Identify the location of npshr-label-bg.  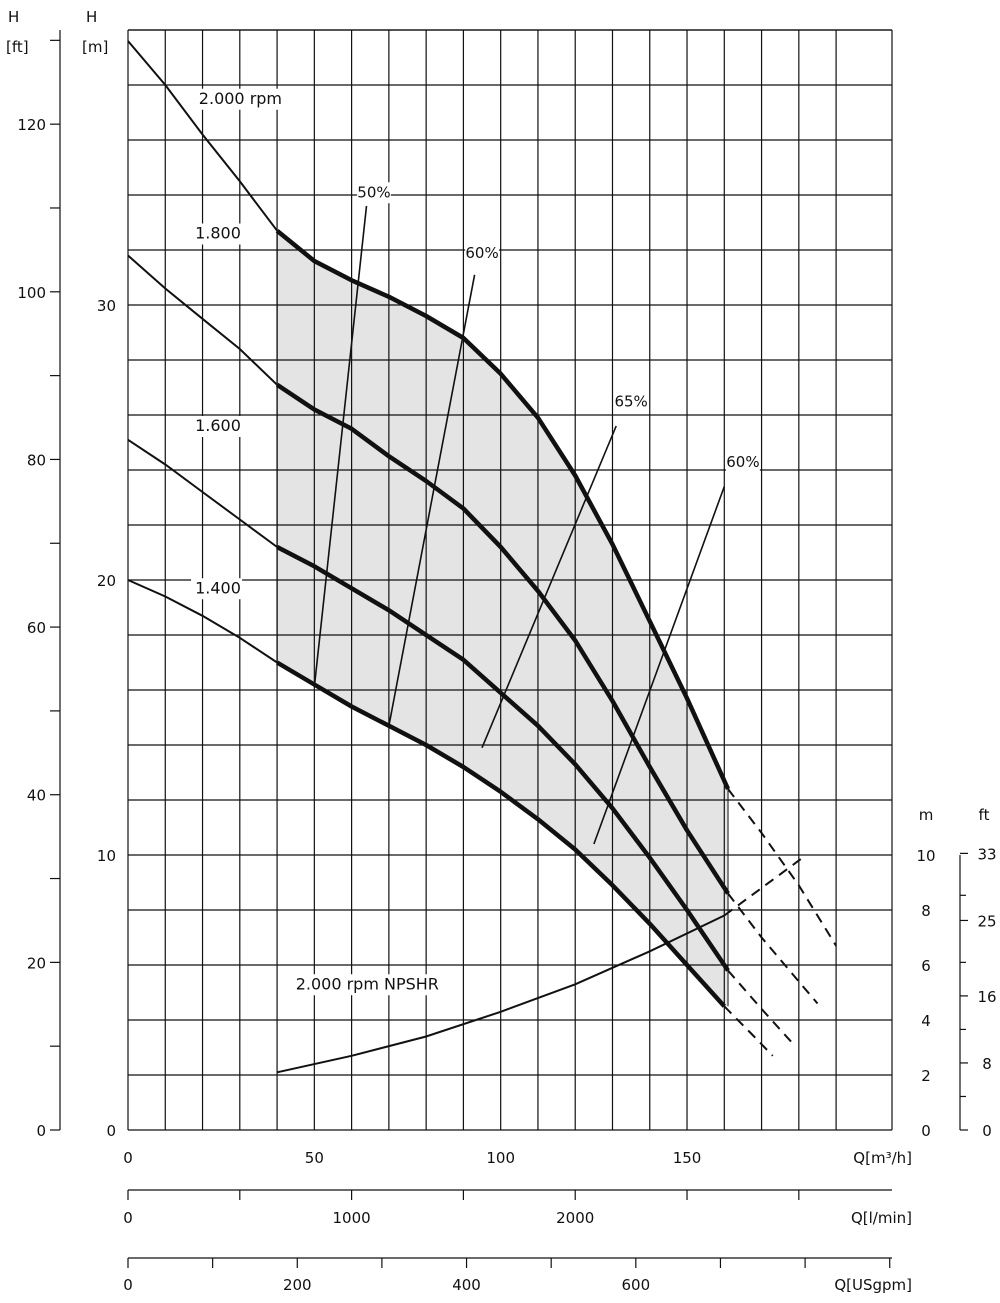
(360, 985).